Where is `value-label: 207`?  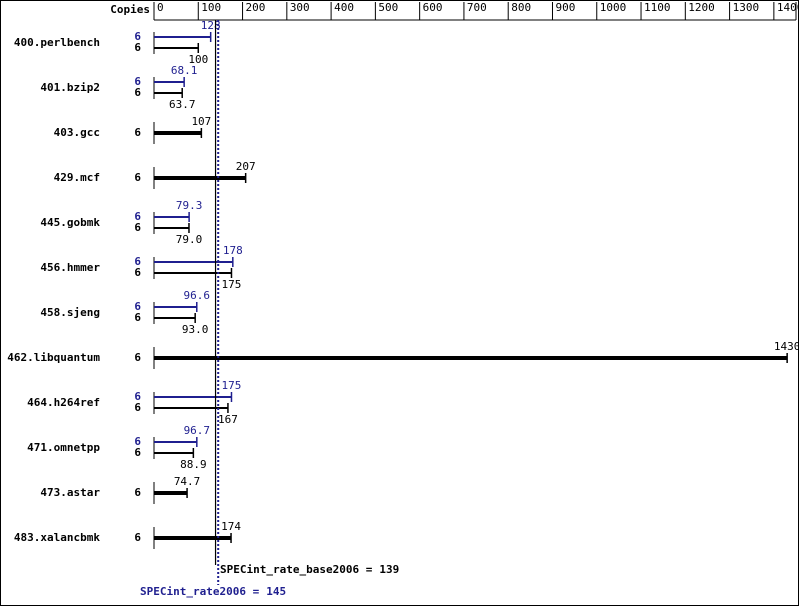 value-label: 207 is located at coordinates (246, 166).